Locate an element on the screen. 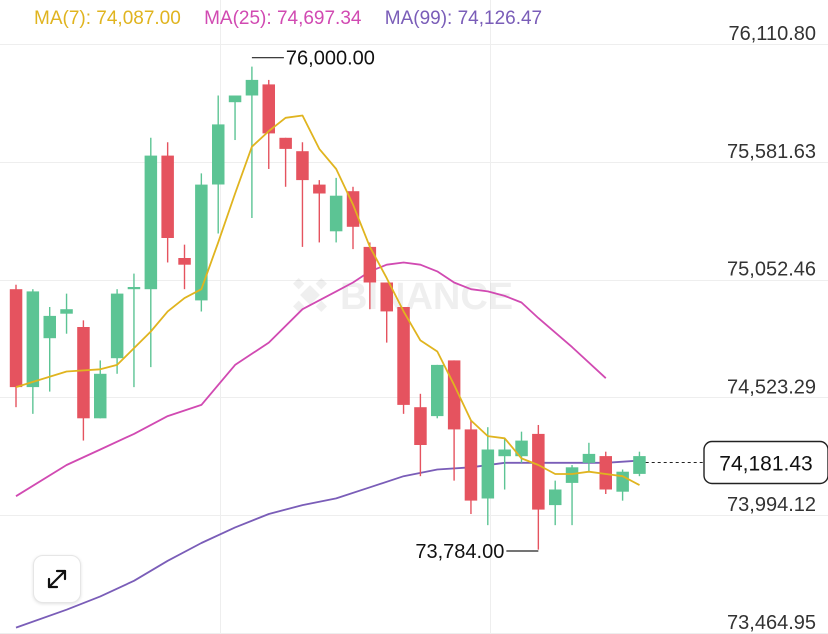 The image size is (828, 634). current-price-box is located at coordinates (765, 462).